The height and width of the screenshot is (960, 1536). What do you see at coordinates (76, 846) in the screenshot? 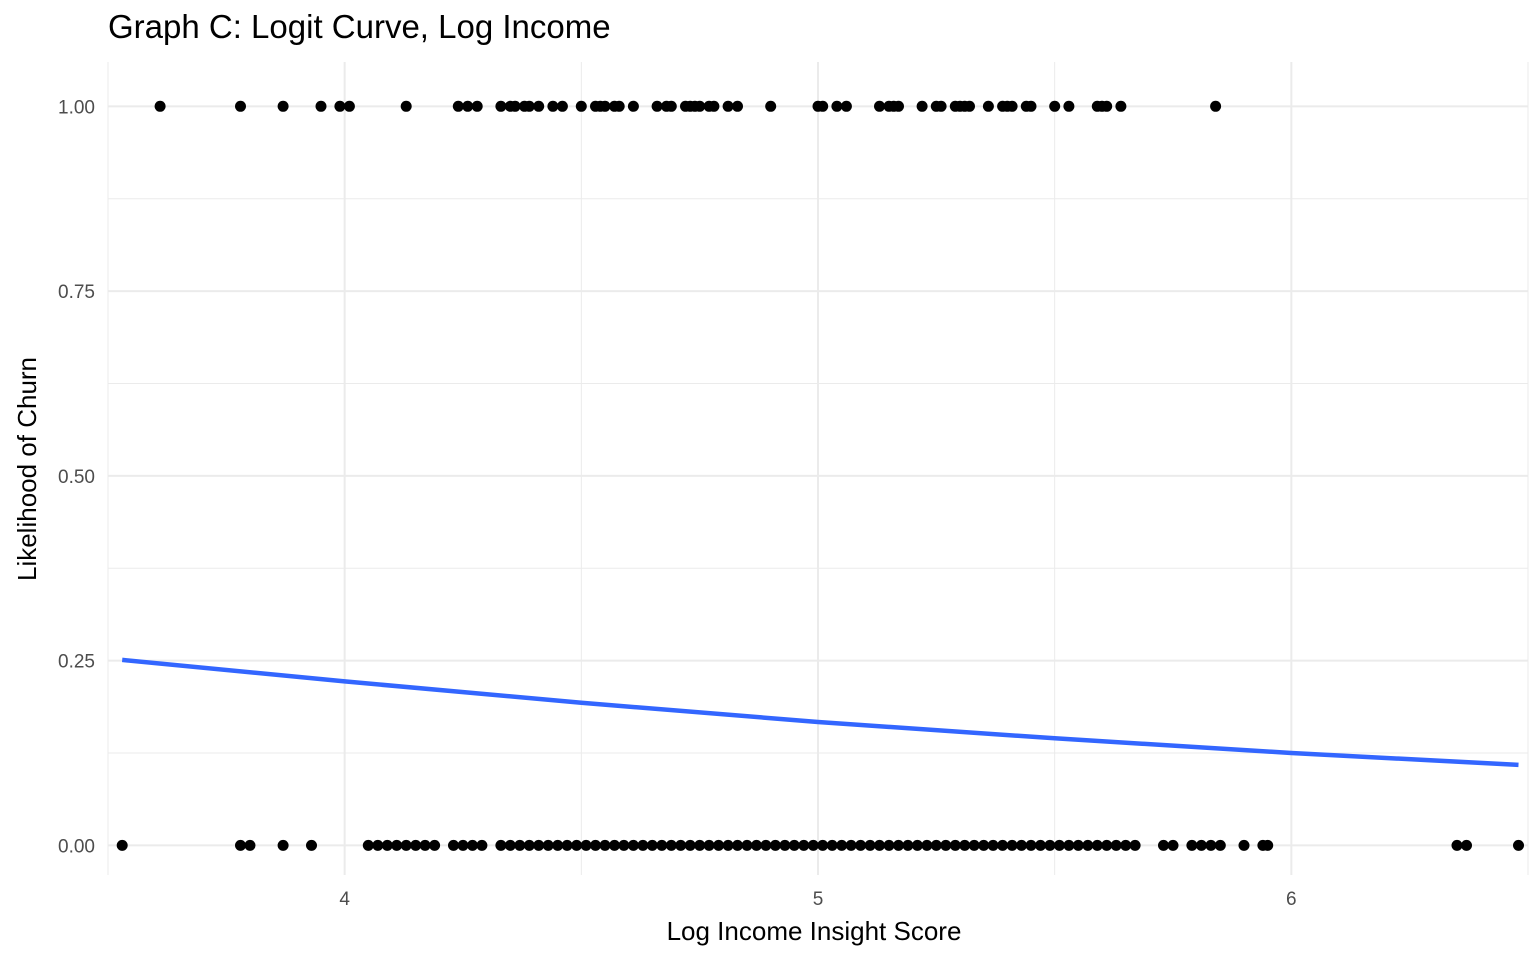
I see `y-tick-label: 0.00` at bounding box center [76, 846].